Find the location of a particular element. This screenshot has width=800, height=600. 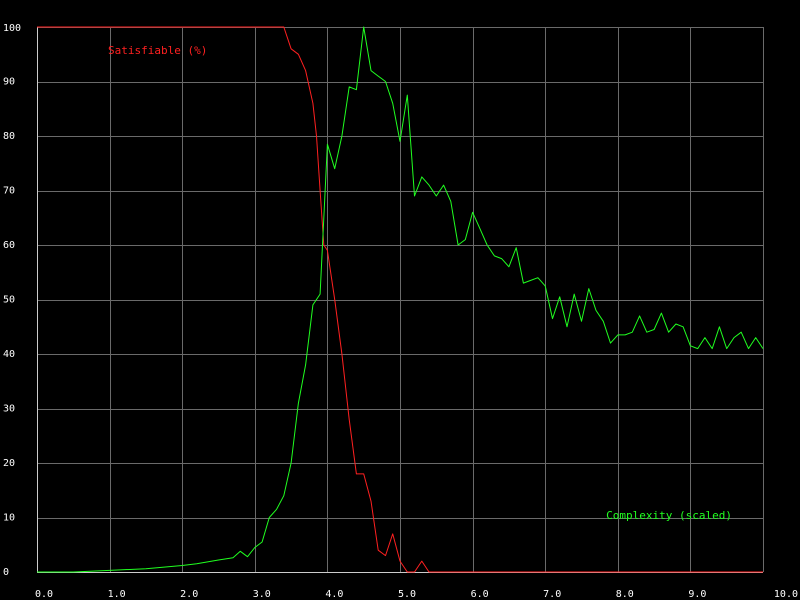

x-tick-label: 9.0 is located at coordinates (697, 594).